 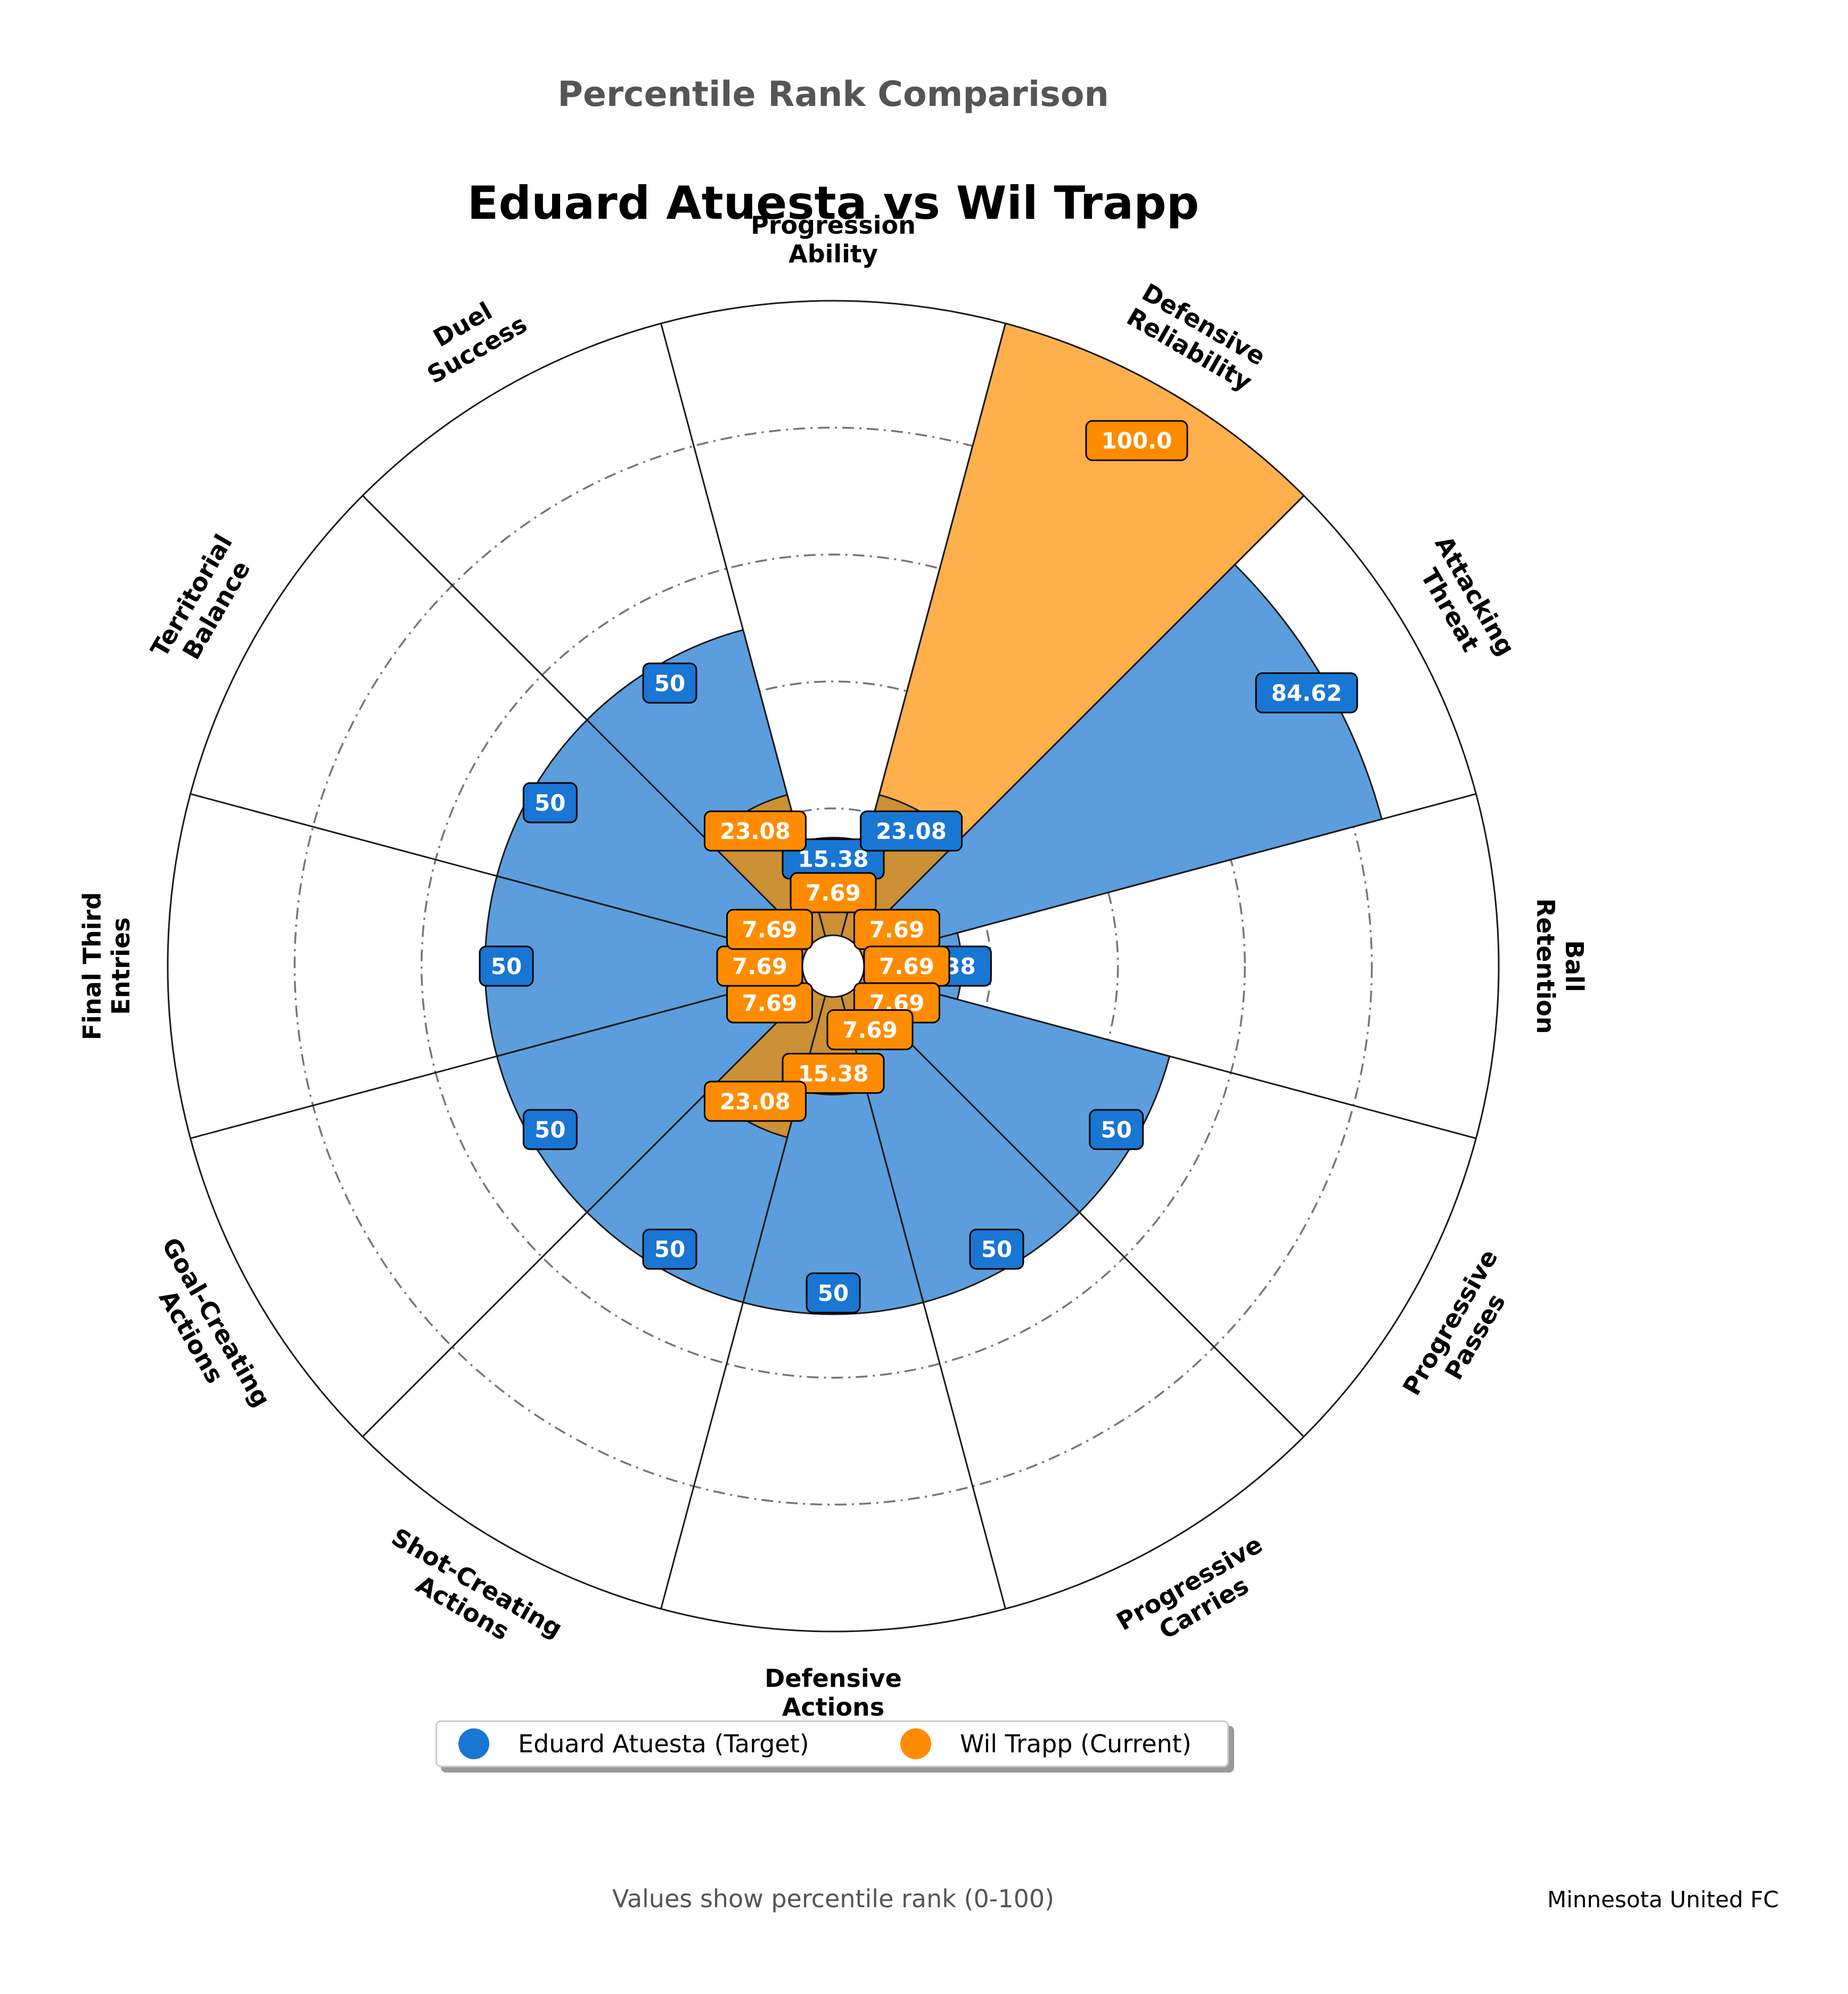 I want to click on category-label: AttackingThreat, so click(x=1463, y=602).